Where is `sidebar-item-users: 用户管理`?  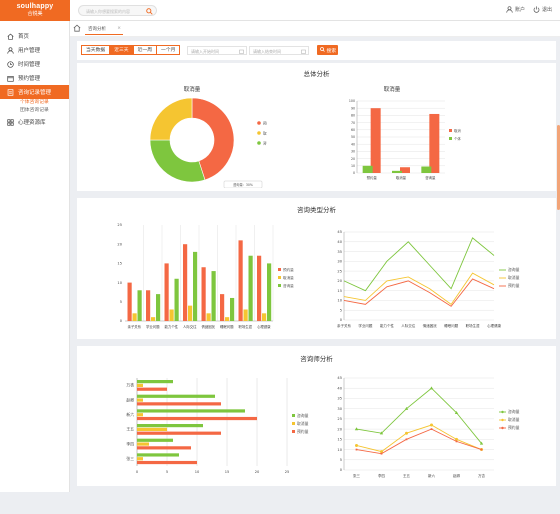 sidebar-item-users: 用户管理 is located at coordinates (34, 50).